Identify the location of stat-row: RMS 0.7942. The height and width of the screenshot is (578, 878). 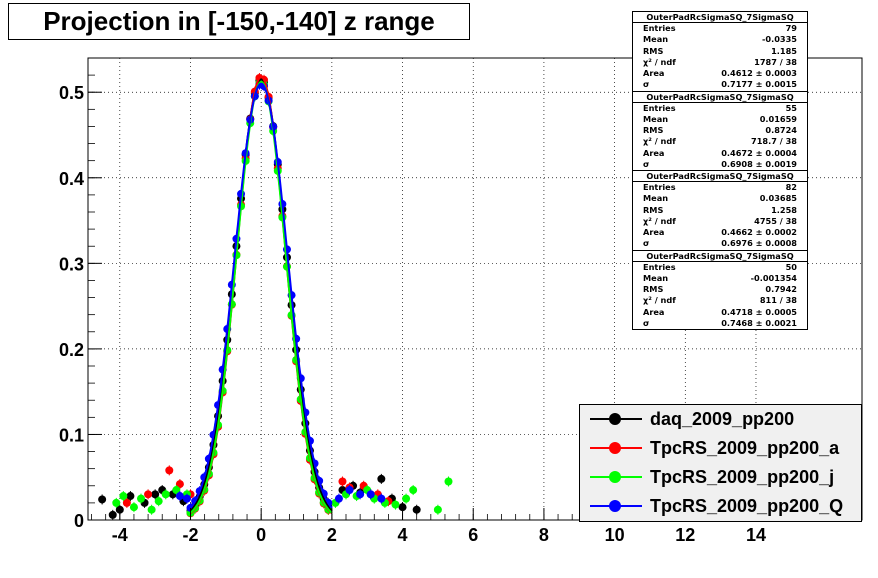
(720, 289).